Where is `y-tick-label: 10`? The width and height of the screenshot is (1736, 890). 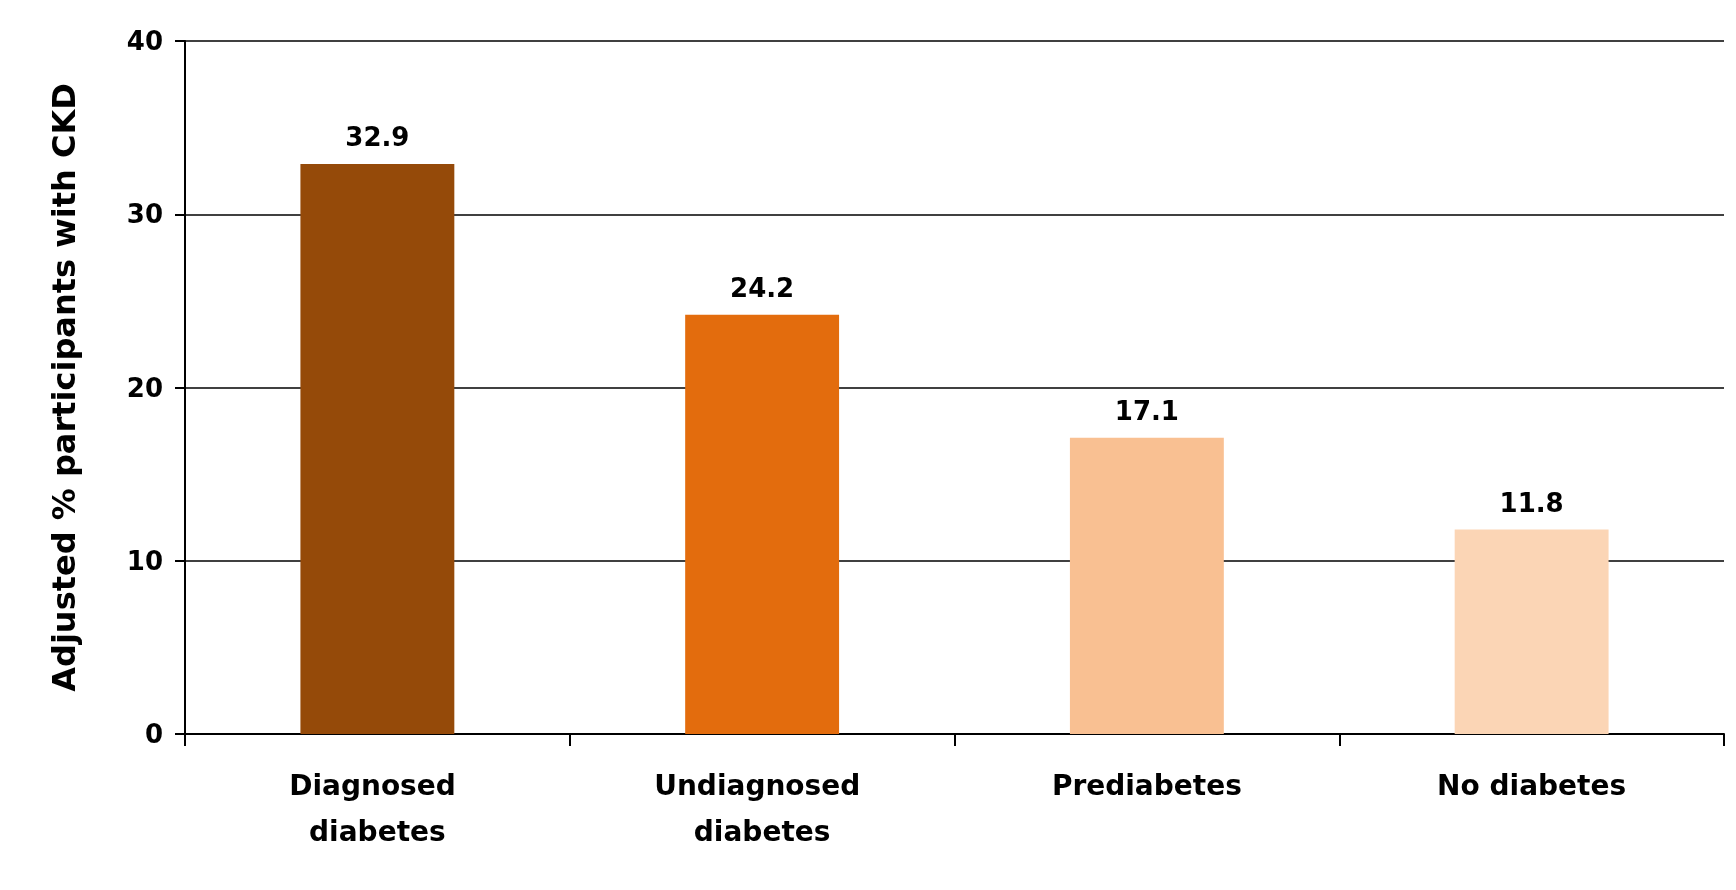
y-tick-label: 10 is located at coordinates (144, 560).